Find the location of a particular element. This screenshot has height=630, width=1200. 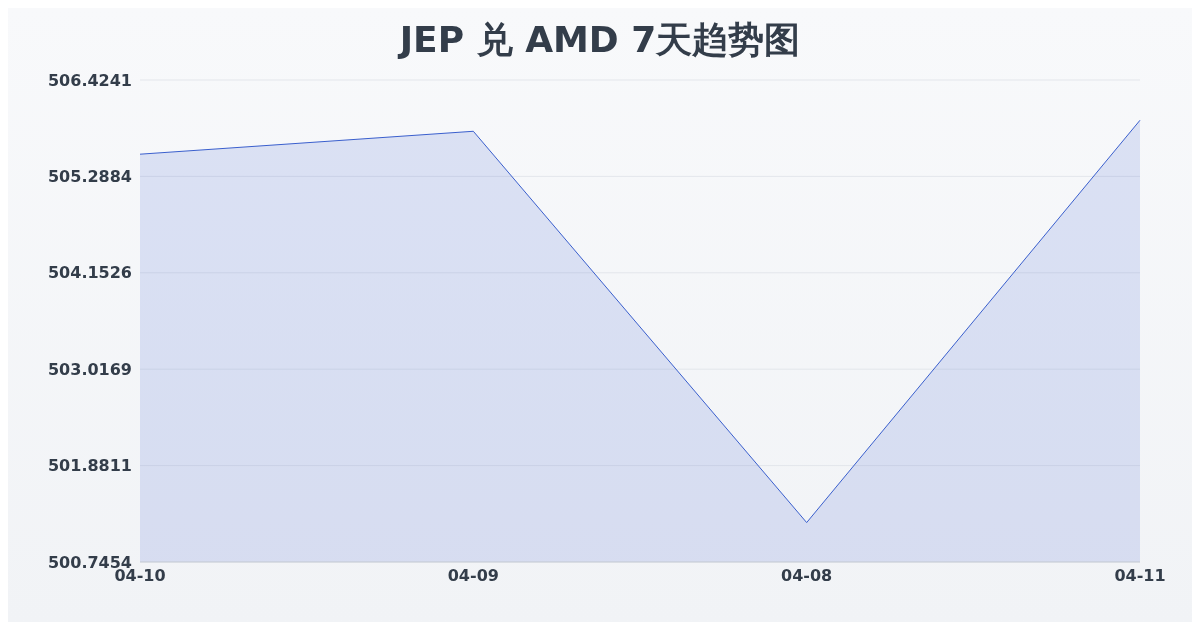

y-tick-label: 503.0169 is located at coordinates (89, 369).